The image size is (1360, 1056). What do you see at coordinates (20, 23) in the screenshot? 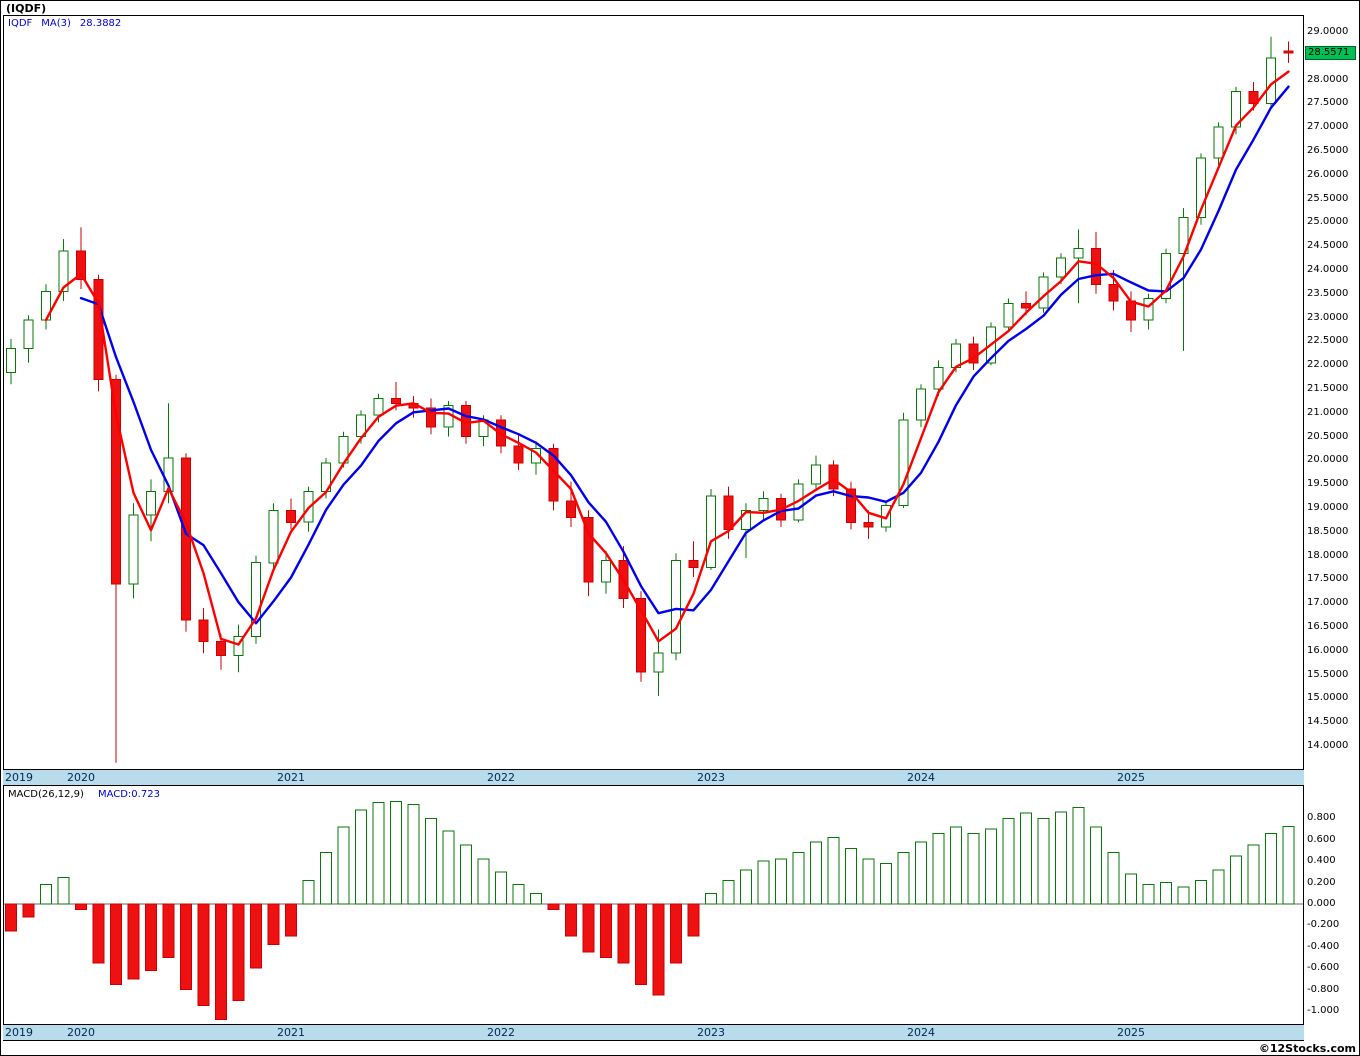
I see `symbol-label: IQDF` at bounding box center [20, 23].